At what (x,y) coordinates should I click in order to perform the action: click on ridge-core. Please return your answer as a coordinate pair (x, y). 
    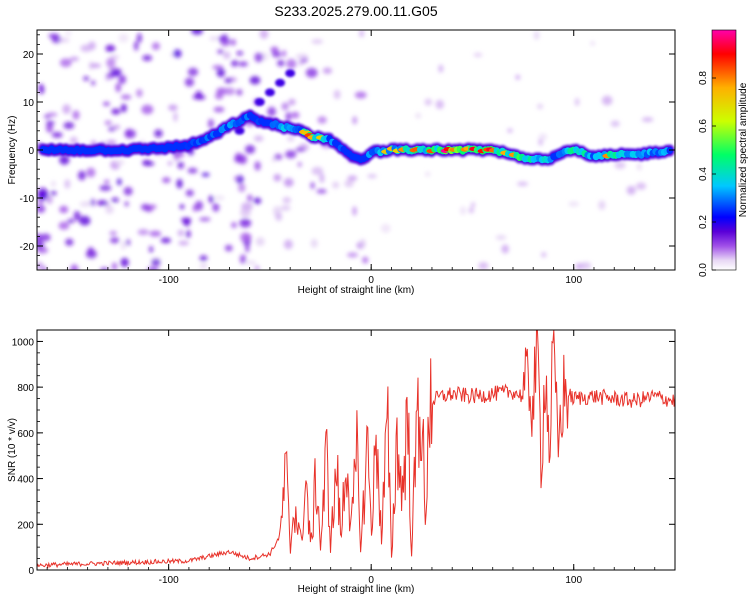
    Looking at the image, I should click on (356, 137).